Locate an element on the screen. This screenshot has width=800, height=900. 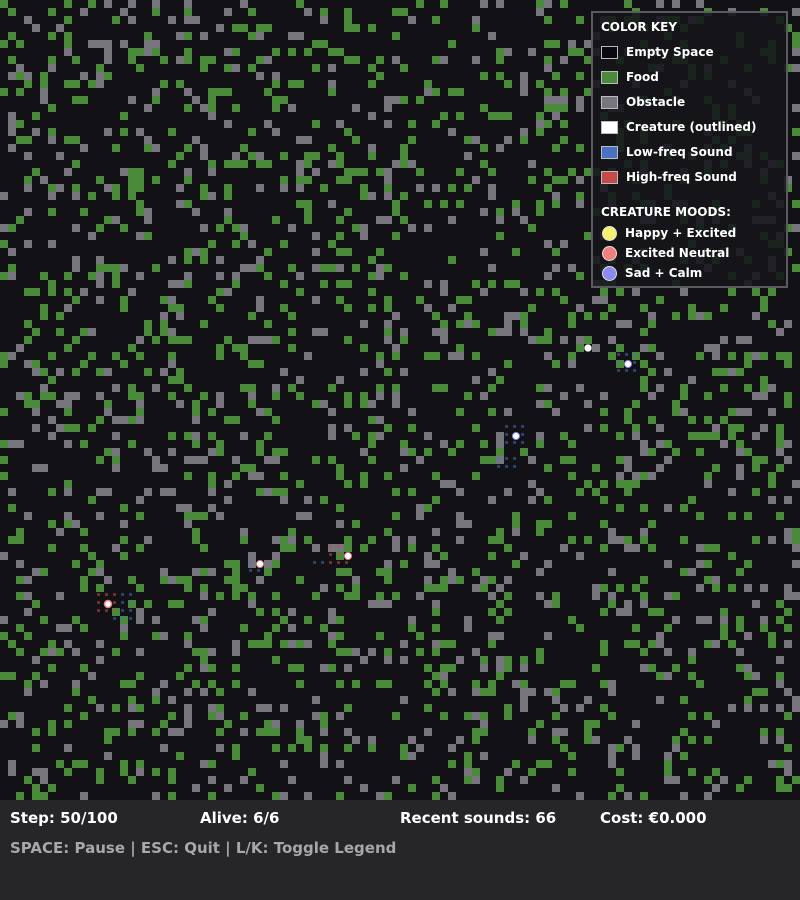
mood-item-label: Happy + Excited is located at coordinates (681, 233).